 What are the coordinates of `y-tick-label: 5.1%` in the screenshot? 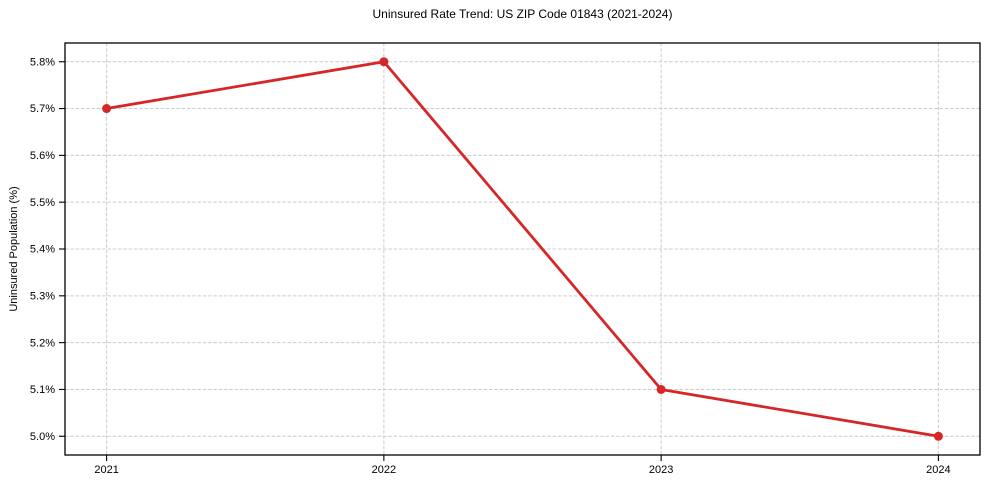 It's located at (42, 390).